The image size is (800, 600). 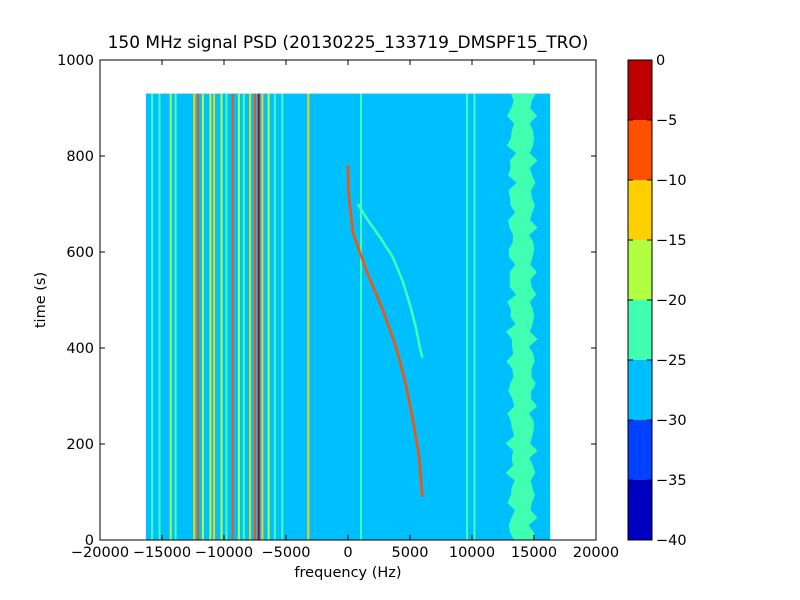 I want to click on colorbar: 0 −5 −10 −15 −20 −25 −30 −35 −40, so click(x=657, y=301).